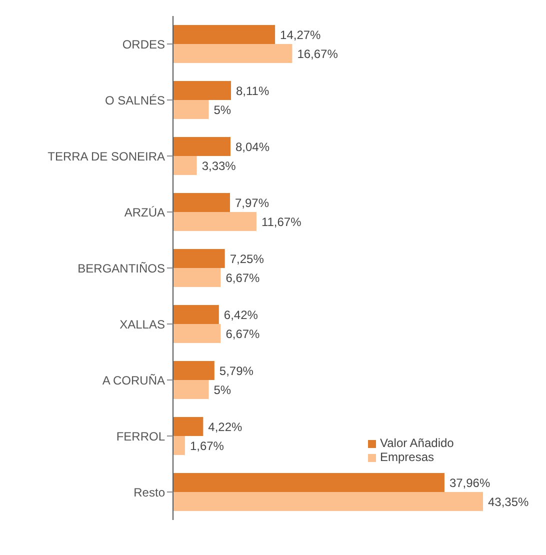  I want to click on data-label: 16,67%, so click(317, 53).